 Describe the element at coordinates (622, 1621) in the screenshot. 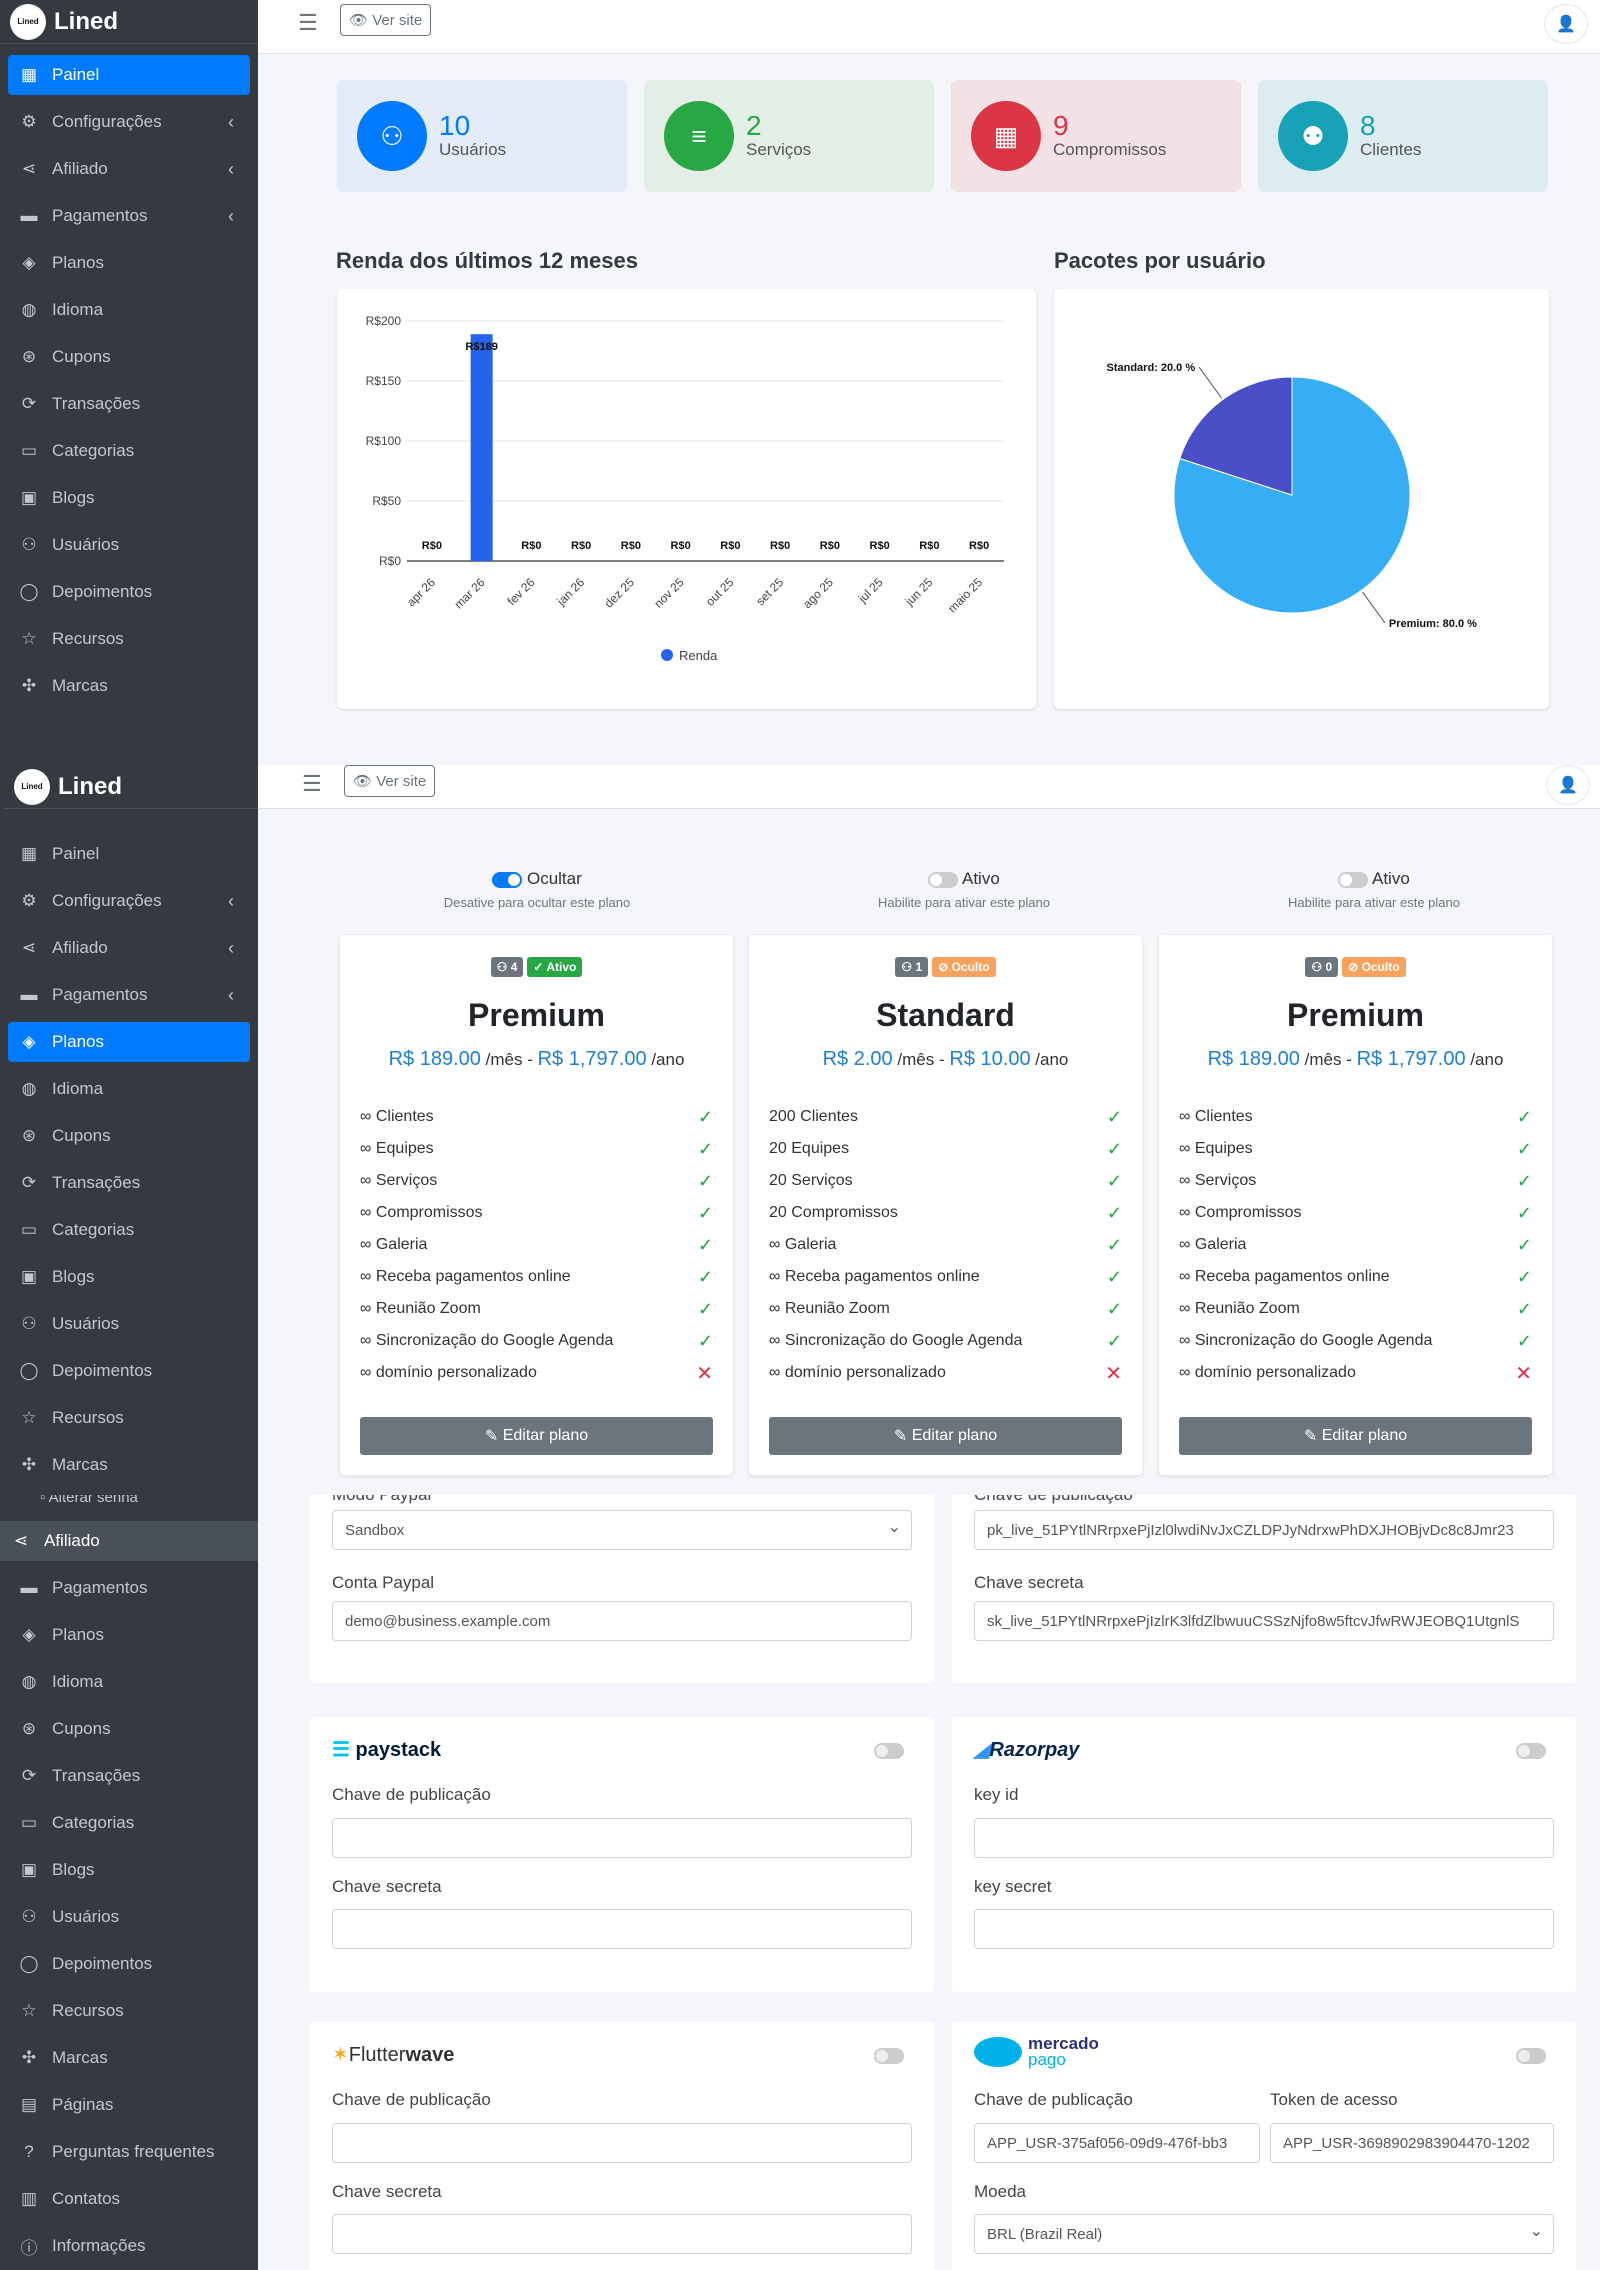

I see `paypal-account-input: demo@business.example.com` at that location.